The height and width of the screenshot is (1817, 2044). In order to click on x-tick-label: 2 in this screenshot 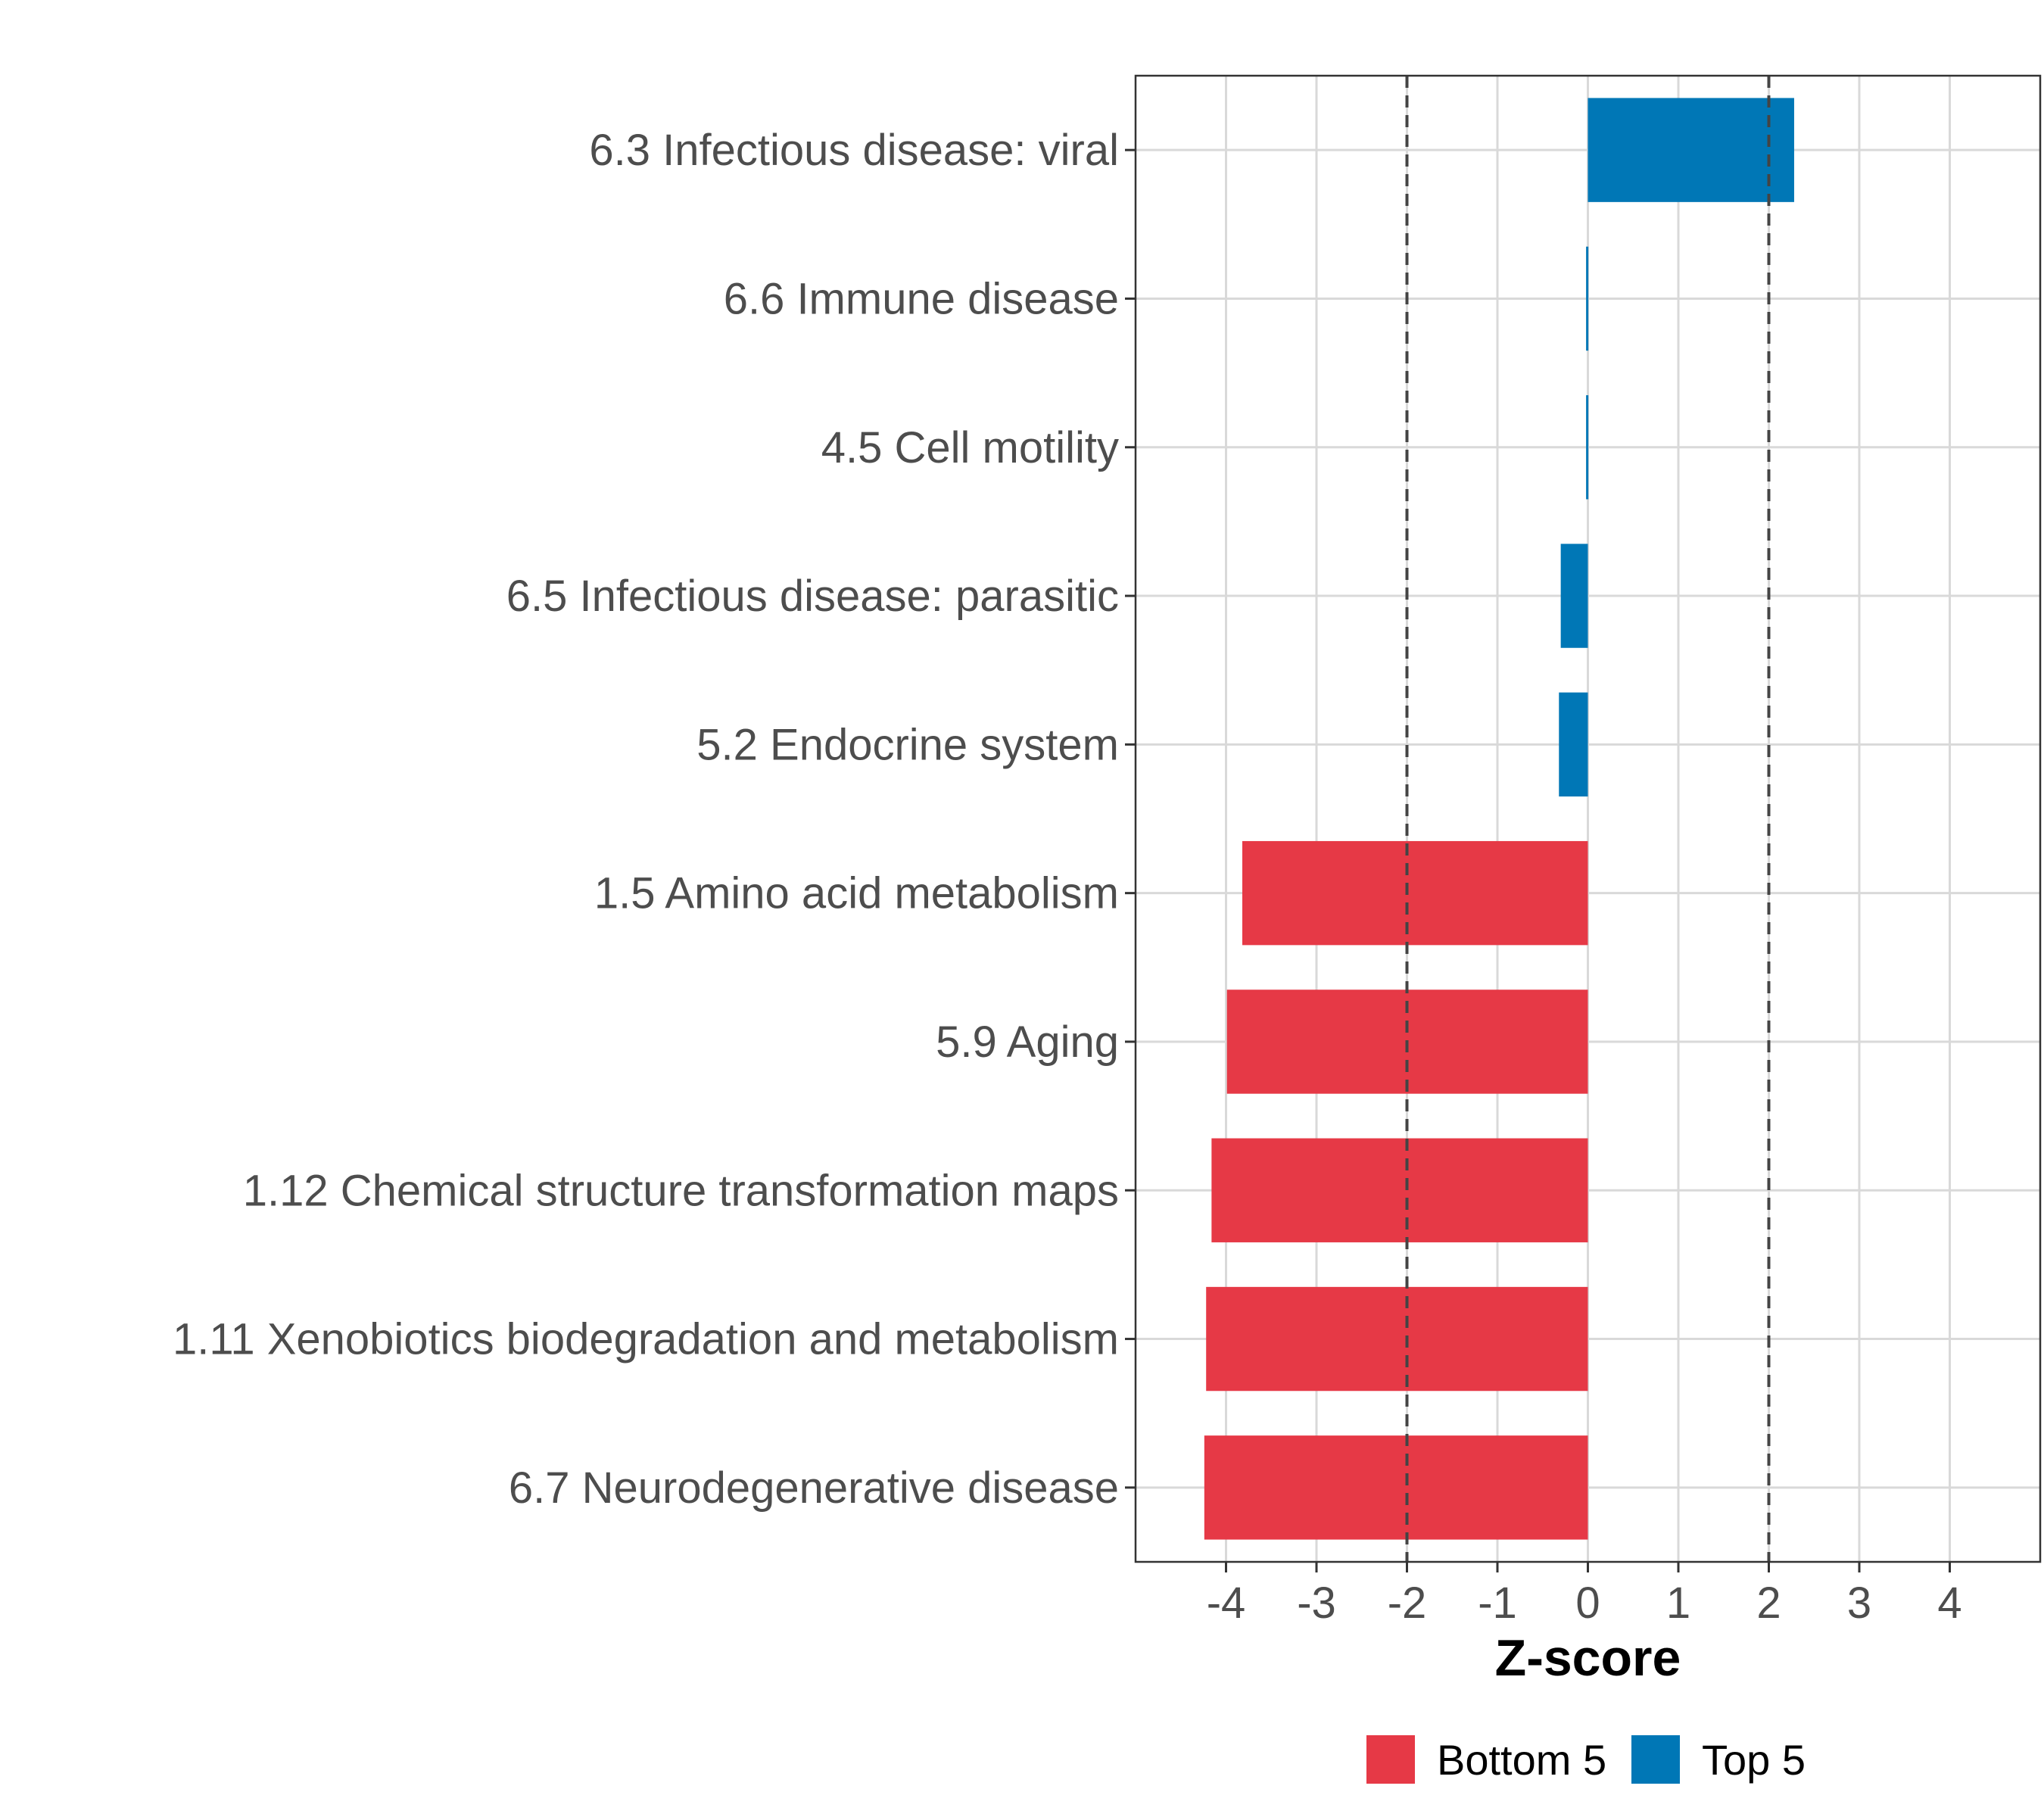, I will do `click(1769, 1603)`.